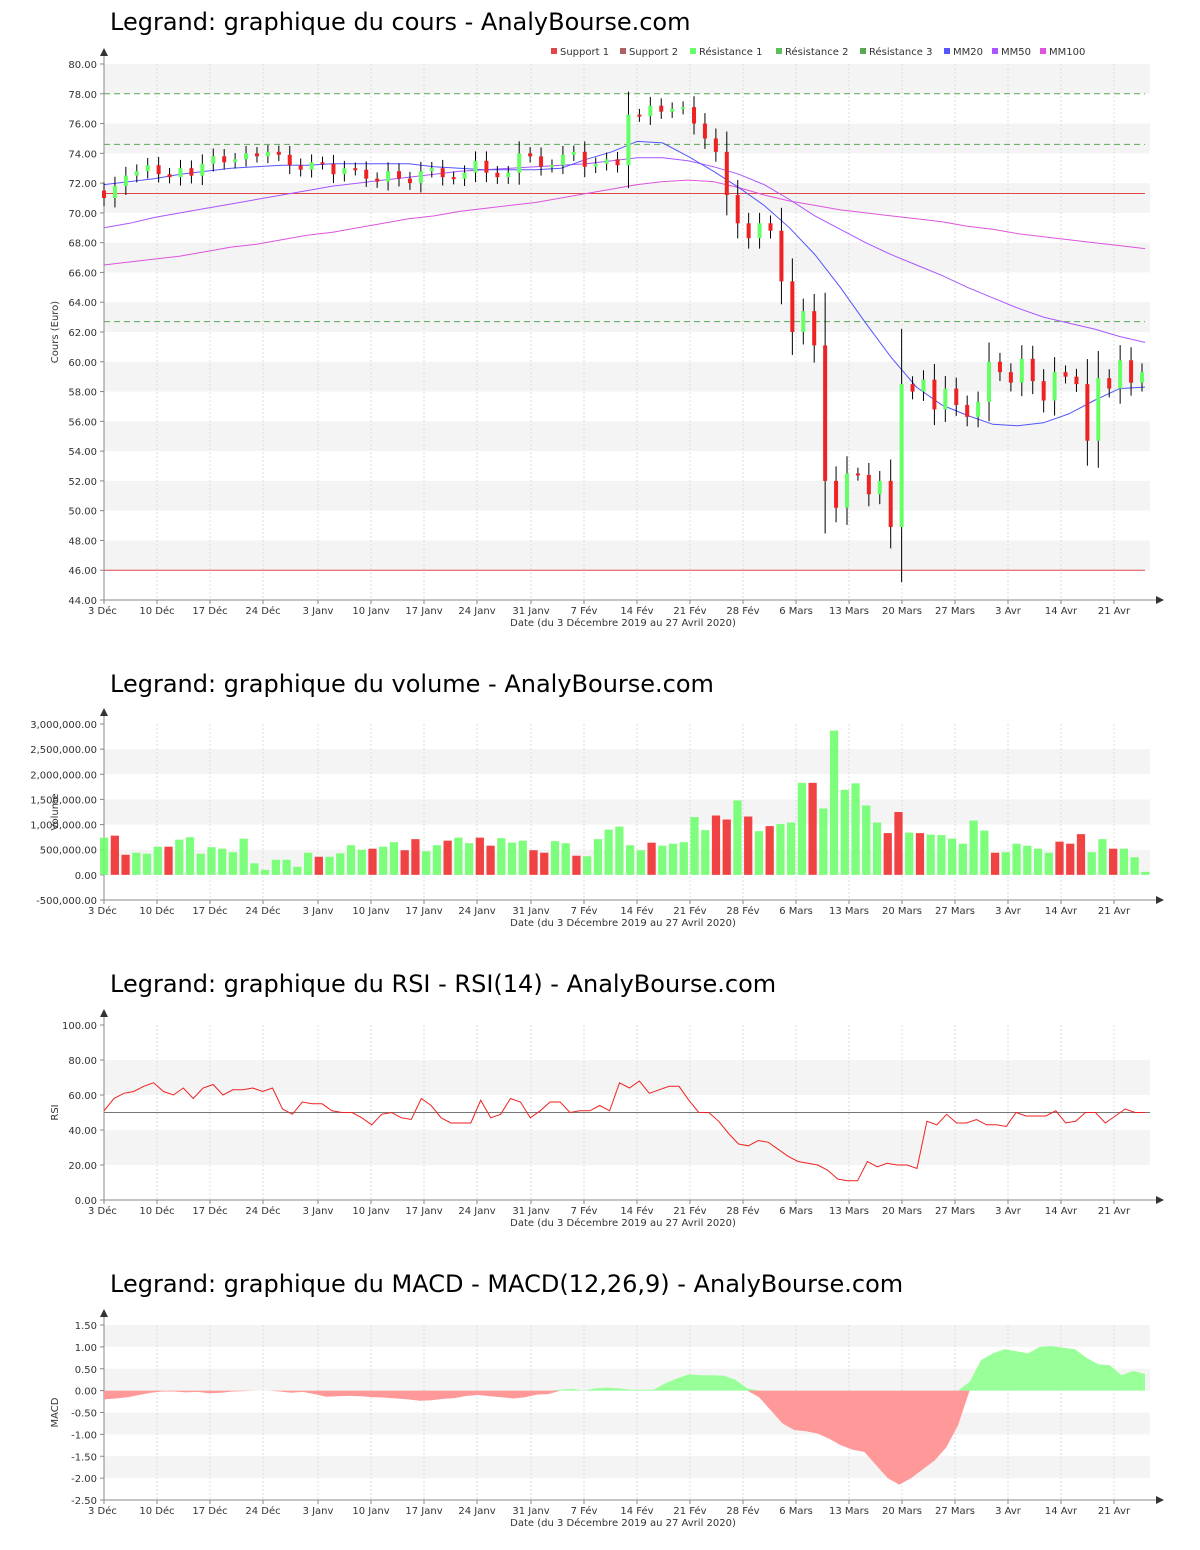  What do you see at coordinates (689, 911) in the screenshot?
I see `volume-xtick-label: 21 Fév` at bounding box center [689, 911].